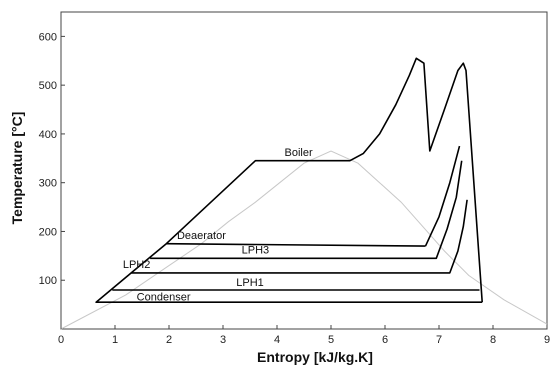  Describe the element at coordinates (493, 340) in the screenshot. I see `x-tick-label-8: 8` at that location.